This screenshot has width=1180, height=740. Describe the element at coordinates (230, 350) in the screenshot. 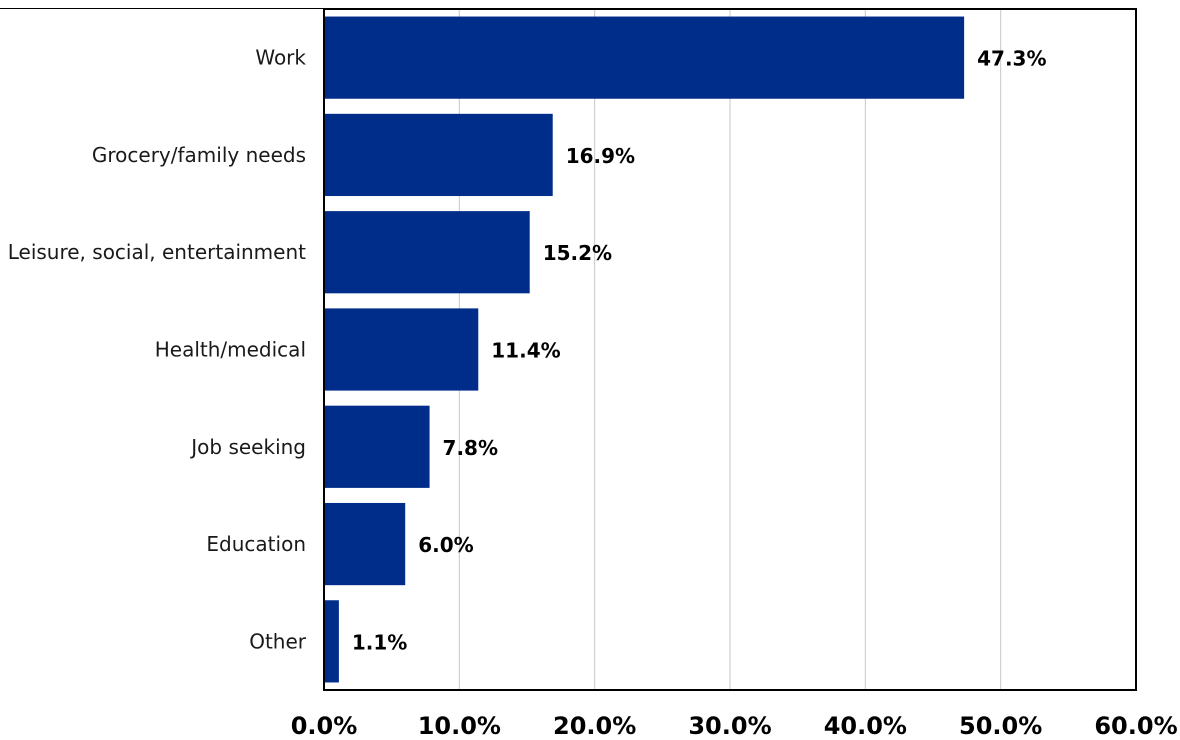

I see `category-label: Health/medical` at that location.